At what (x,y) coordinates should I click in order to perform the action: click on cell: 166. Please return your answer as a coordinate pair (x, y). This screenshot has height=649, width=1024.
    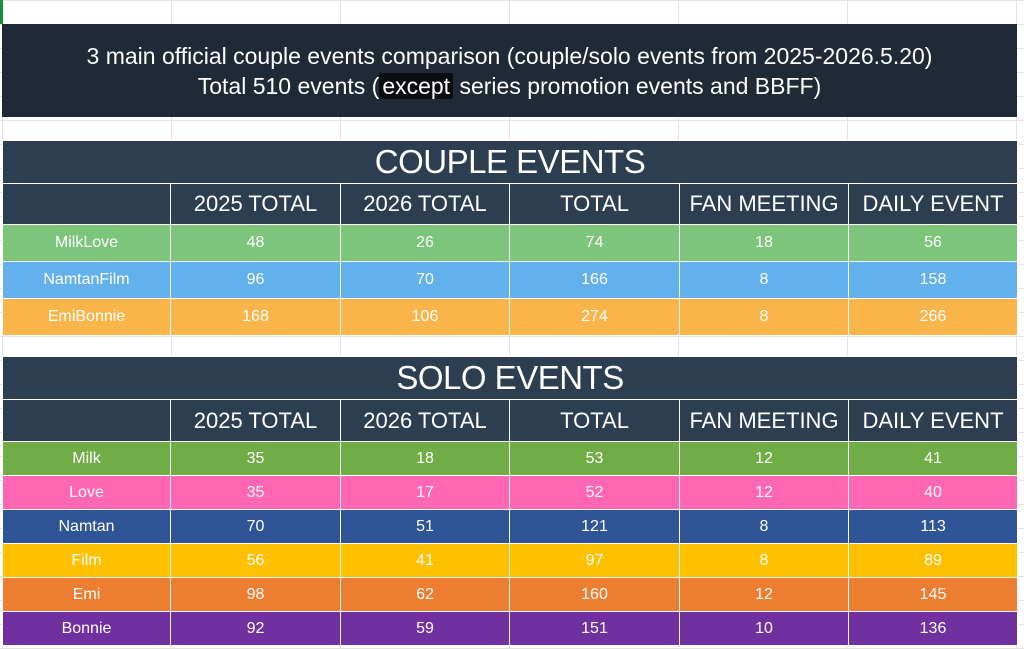
    Looking at the image, I should click on (594, 280).